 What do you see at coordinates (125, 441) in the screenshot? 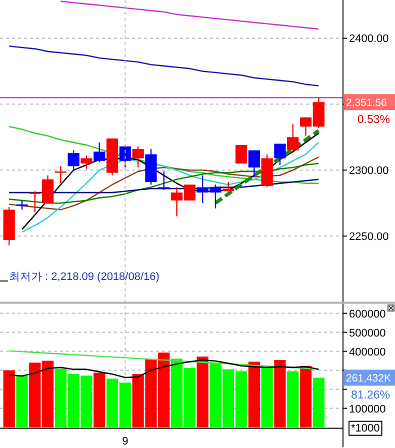
I see `x-tick-label: 9` at bounding box center [125, 441].